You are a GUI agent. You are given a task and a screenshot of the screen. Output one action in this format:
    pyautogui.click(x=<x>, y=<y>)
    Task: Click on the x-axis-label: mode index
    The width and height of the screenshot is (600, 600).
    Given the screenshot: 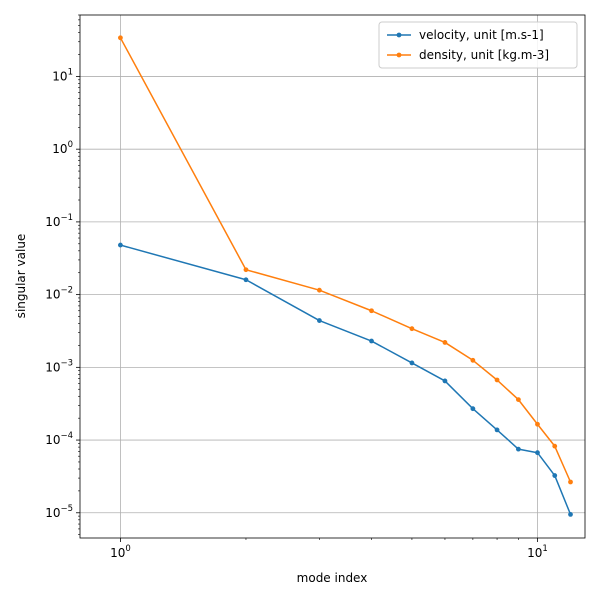 What is the action you would take?
    pyautogui.click(x=332, y=578)
    